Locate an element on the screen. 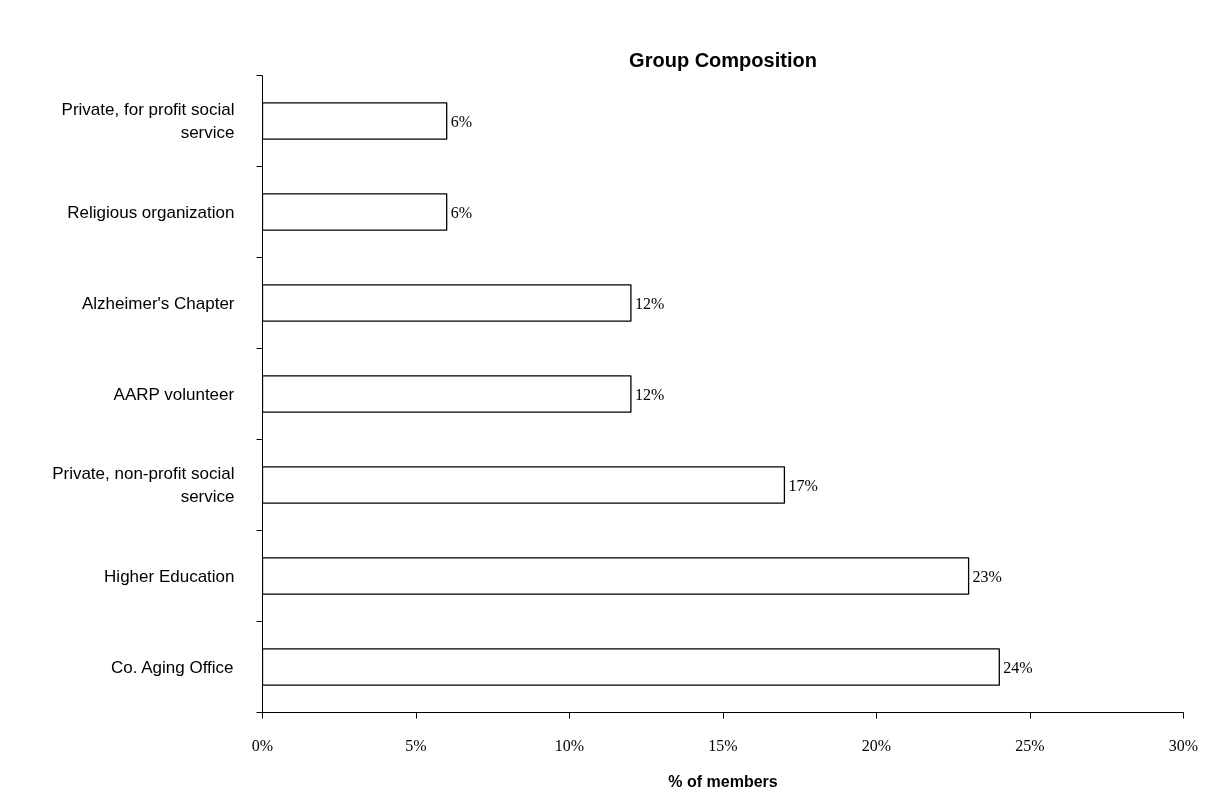 The image size is (1207, 792). data-label: 17% is located at coordinates (803, 485).